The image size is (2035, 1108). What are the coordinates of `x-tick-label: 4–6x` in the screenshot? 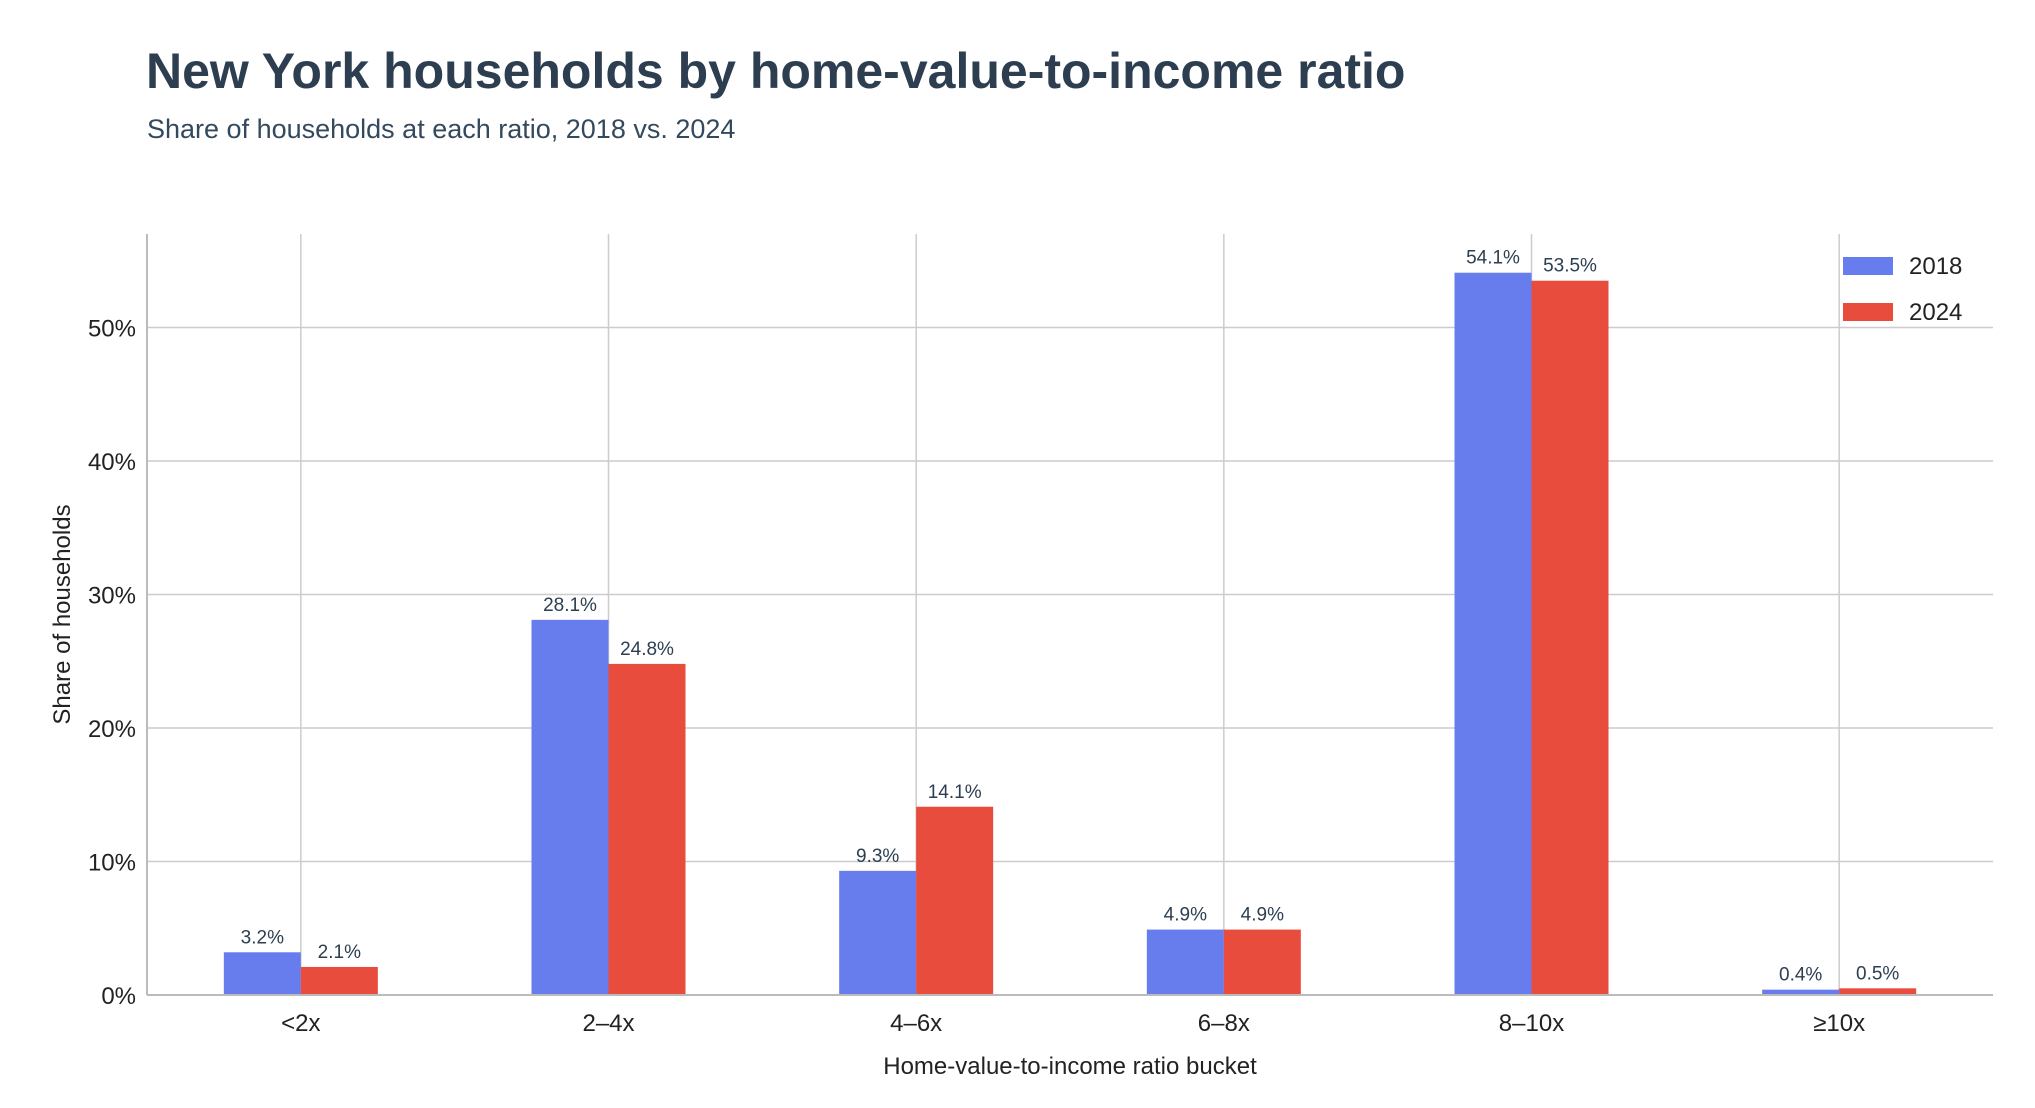 It's located at (916, 1023).